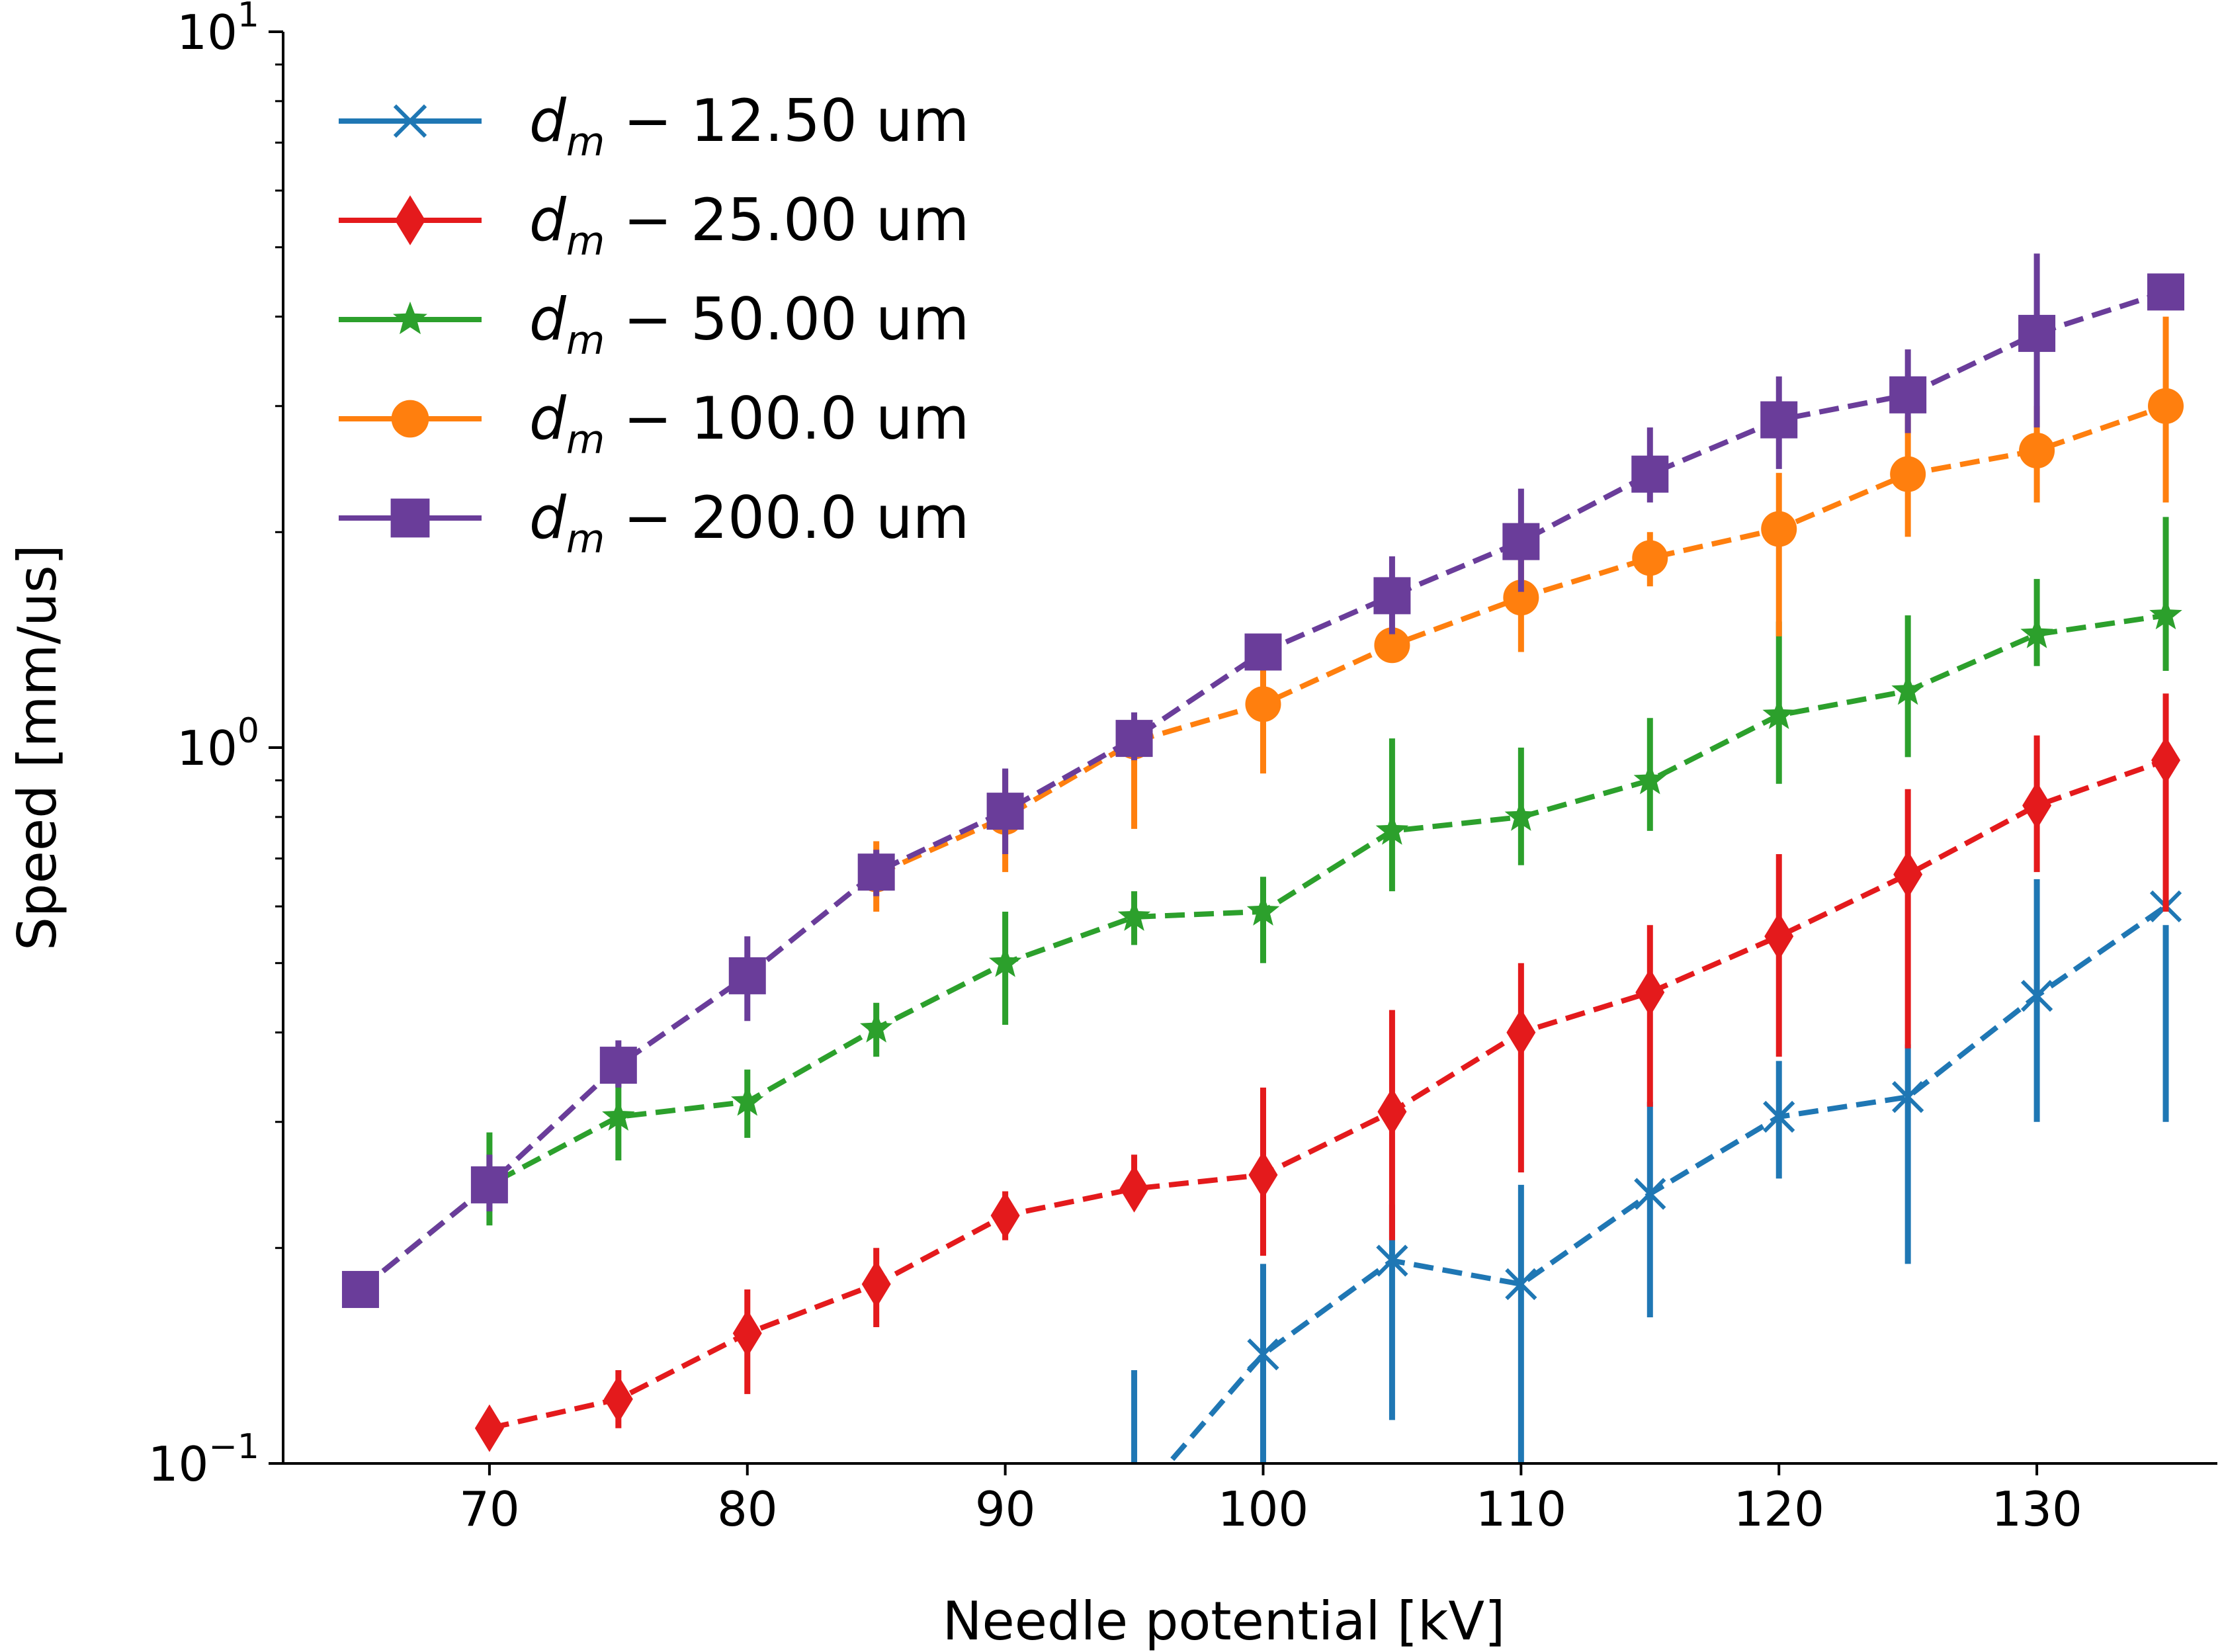 This screenshot has height=1652, width=2222. I want to click on legend-entry-3: dm − 100.0 um, so click(654, 424).